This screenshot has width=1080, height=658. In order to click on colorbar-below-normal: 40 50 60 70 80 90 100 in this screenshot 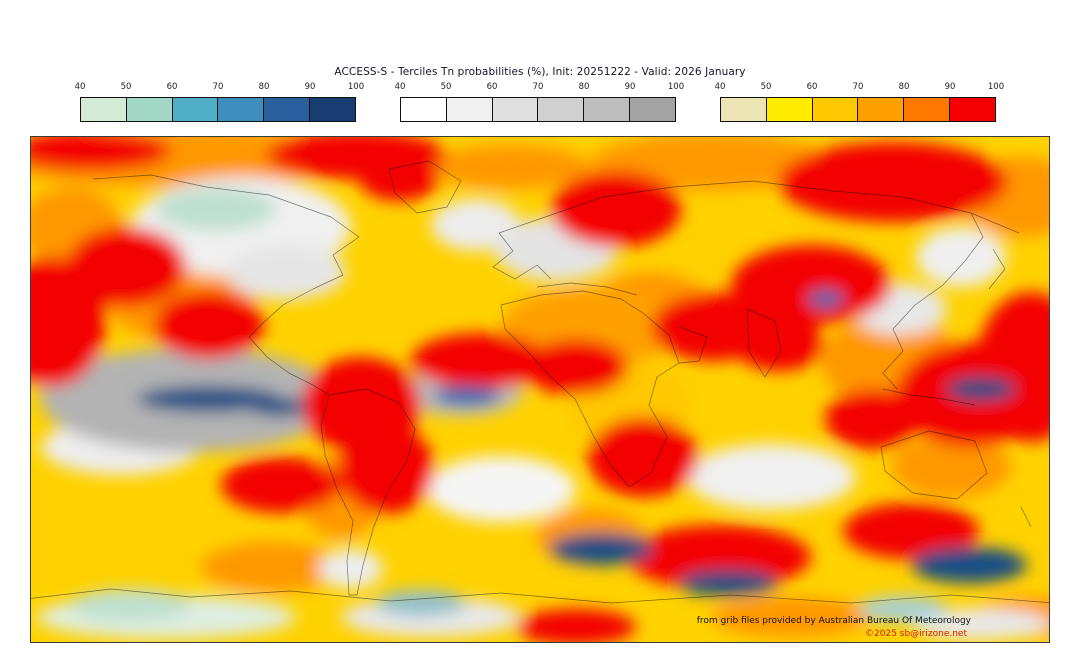, I will do `click(220, 104)`.